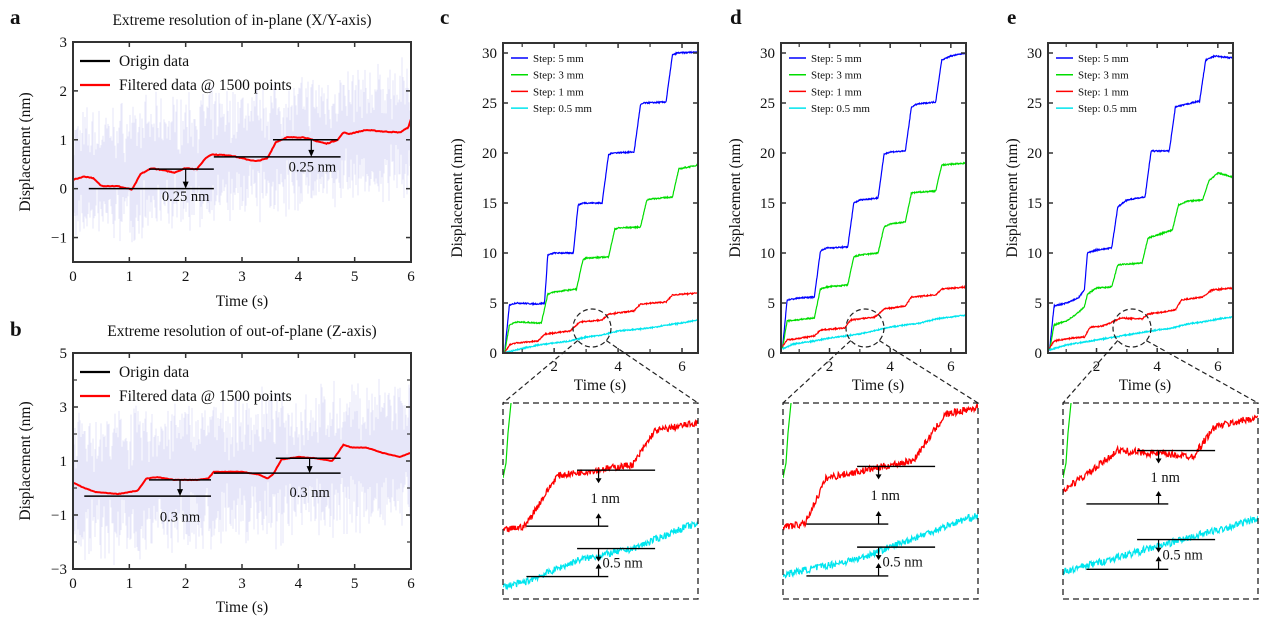 This screenshot has height=625, width=1269. Describe the element at coordinates (592, 328) in the screenshot. I see `zoom-circle` at that location.